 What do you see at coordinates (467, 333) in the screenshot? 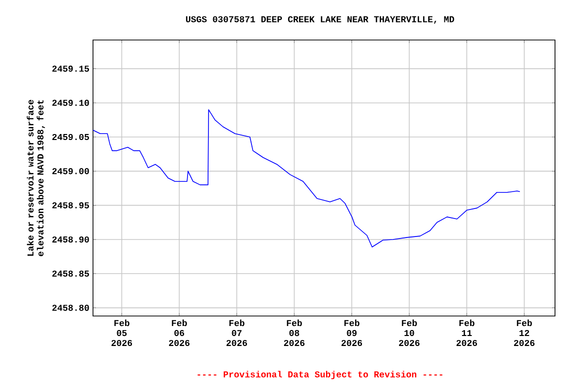
I see `x-tick-label: Feb 11 2026` at bounding box center [467, 333].